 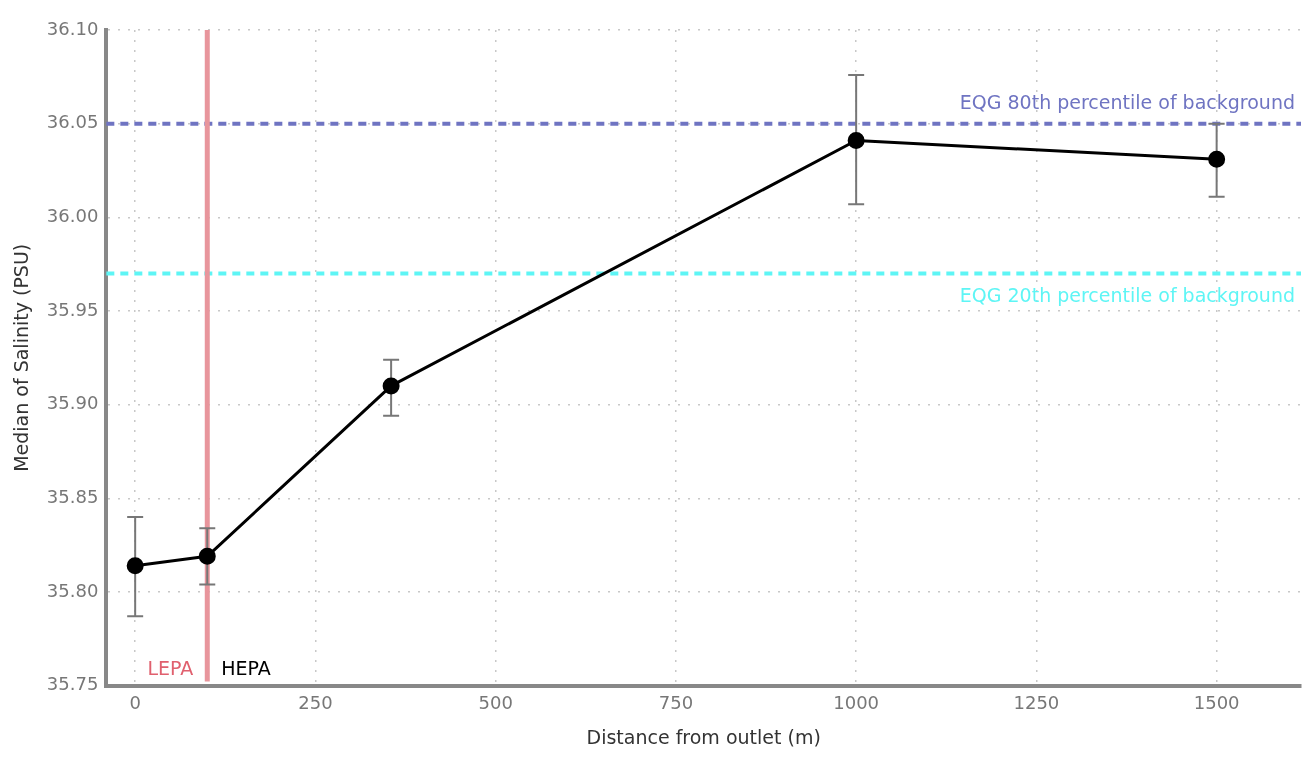 I want to click on ref-line-label: EQG 80th percentile of background, so click(x=1127, y=102).